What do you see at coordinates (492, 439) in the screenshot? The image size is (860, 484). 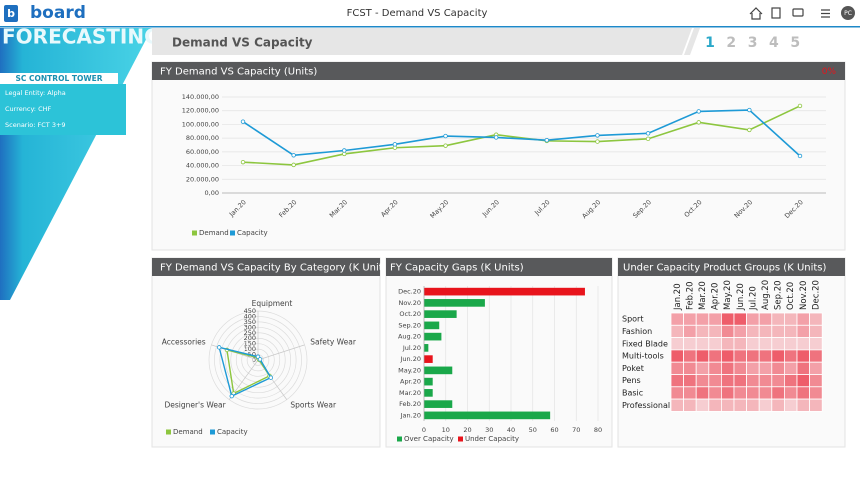 I see `legend-label: Under Capacity` at bounding box center [492, 439].